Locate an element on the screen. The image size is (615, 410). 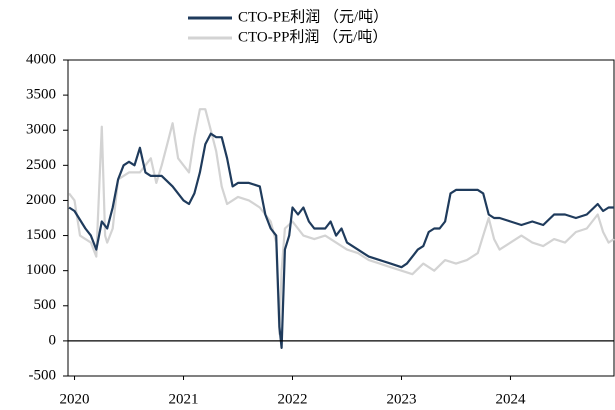
x-tick-label: 2020 is located at coordinates (75, 399).